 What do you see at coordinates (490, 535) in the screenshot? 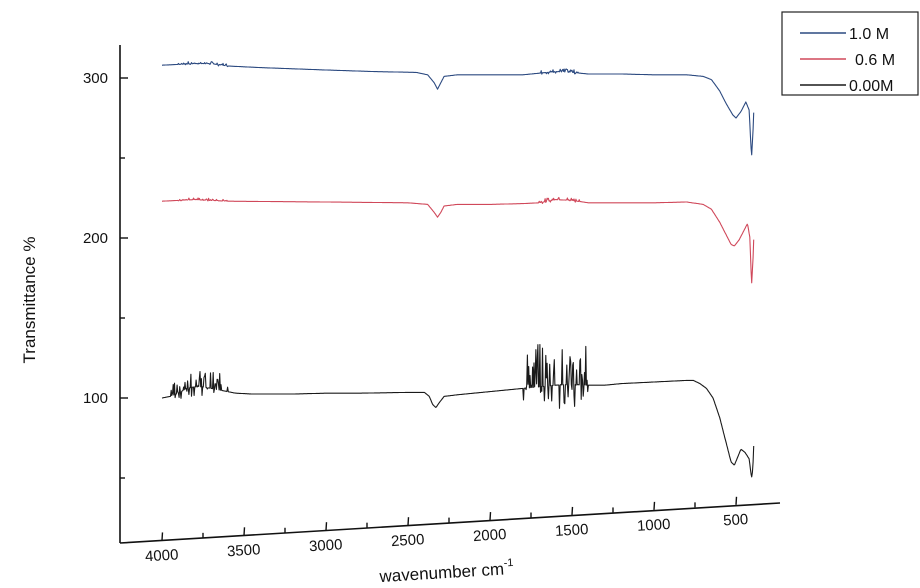
I see `x-tick-label-2000: 2000` at bounding box center [490, 535].